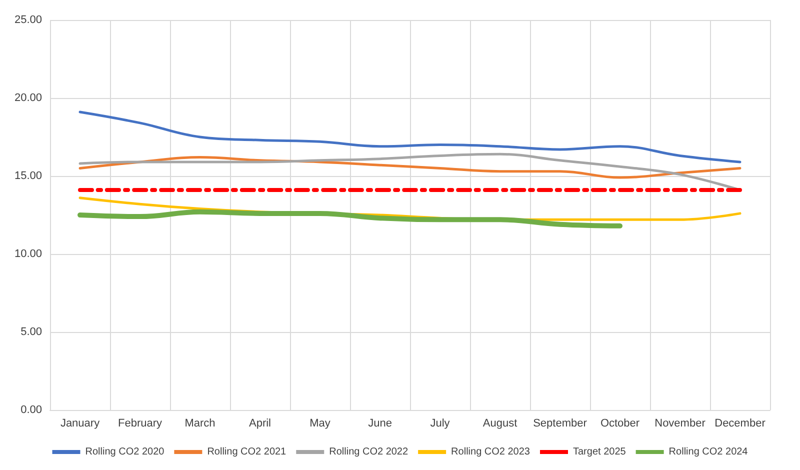  I want to click on y-tick-label: 5.00, so click(31, 332).